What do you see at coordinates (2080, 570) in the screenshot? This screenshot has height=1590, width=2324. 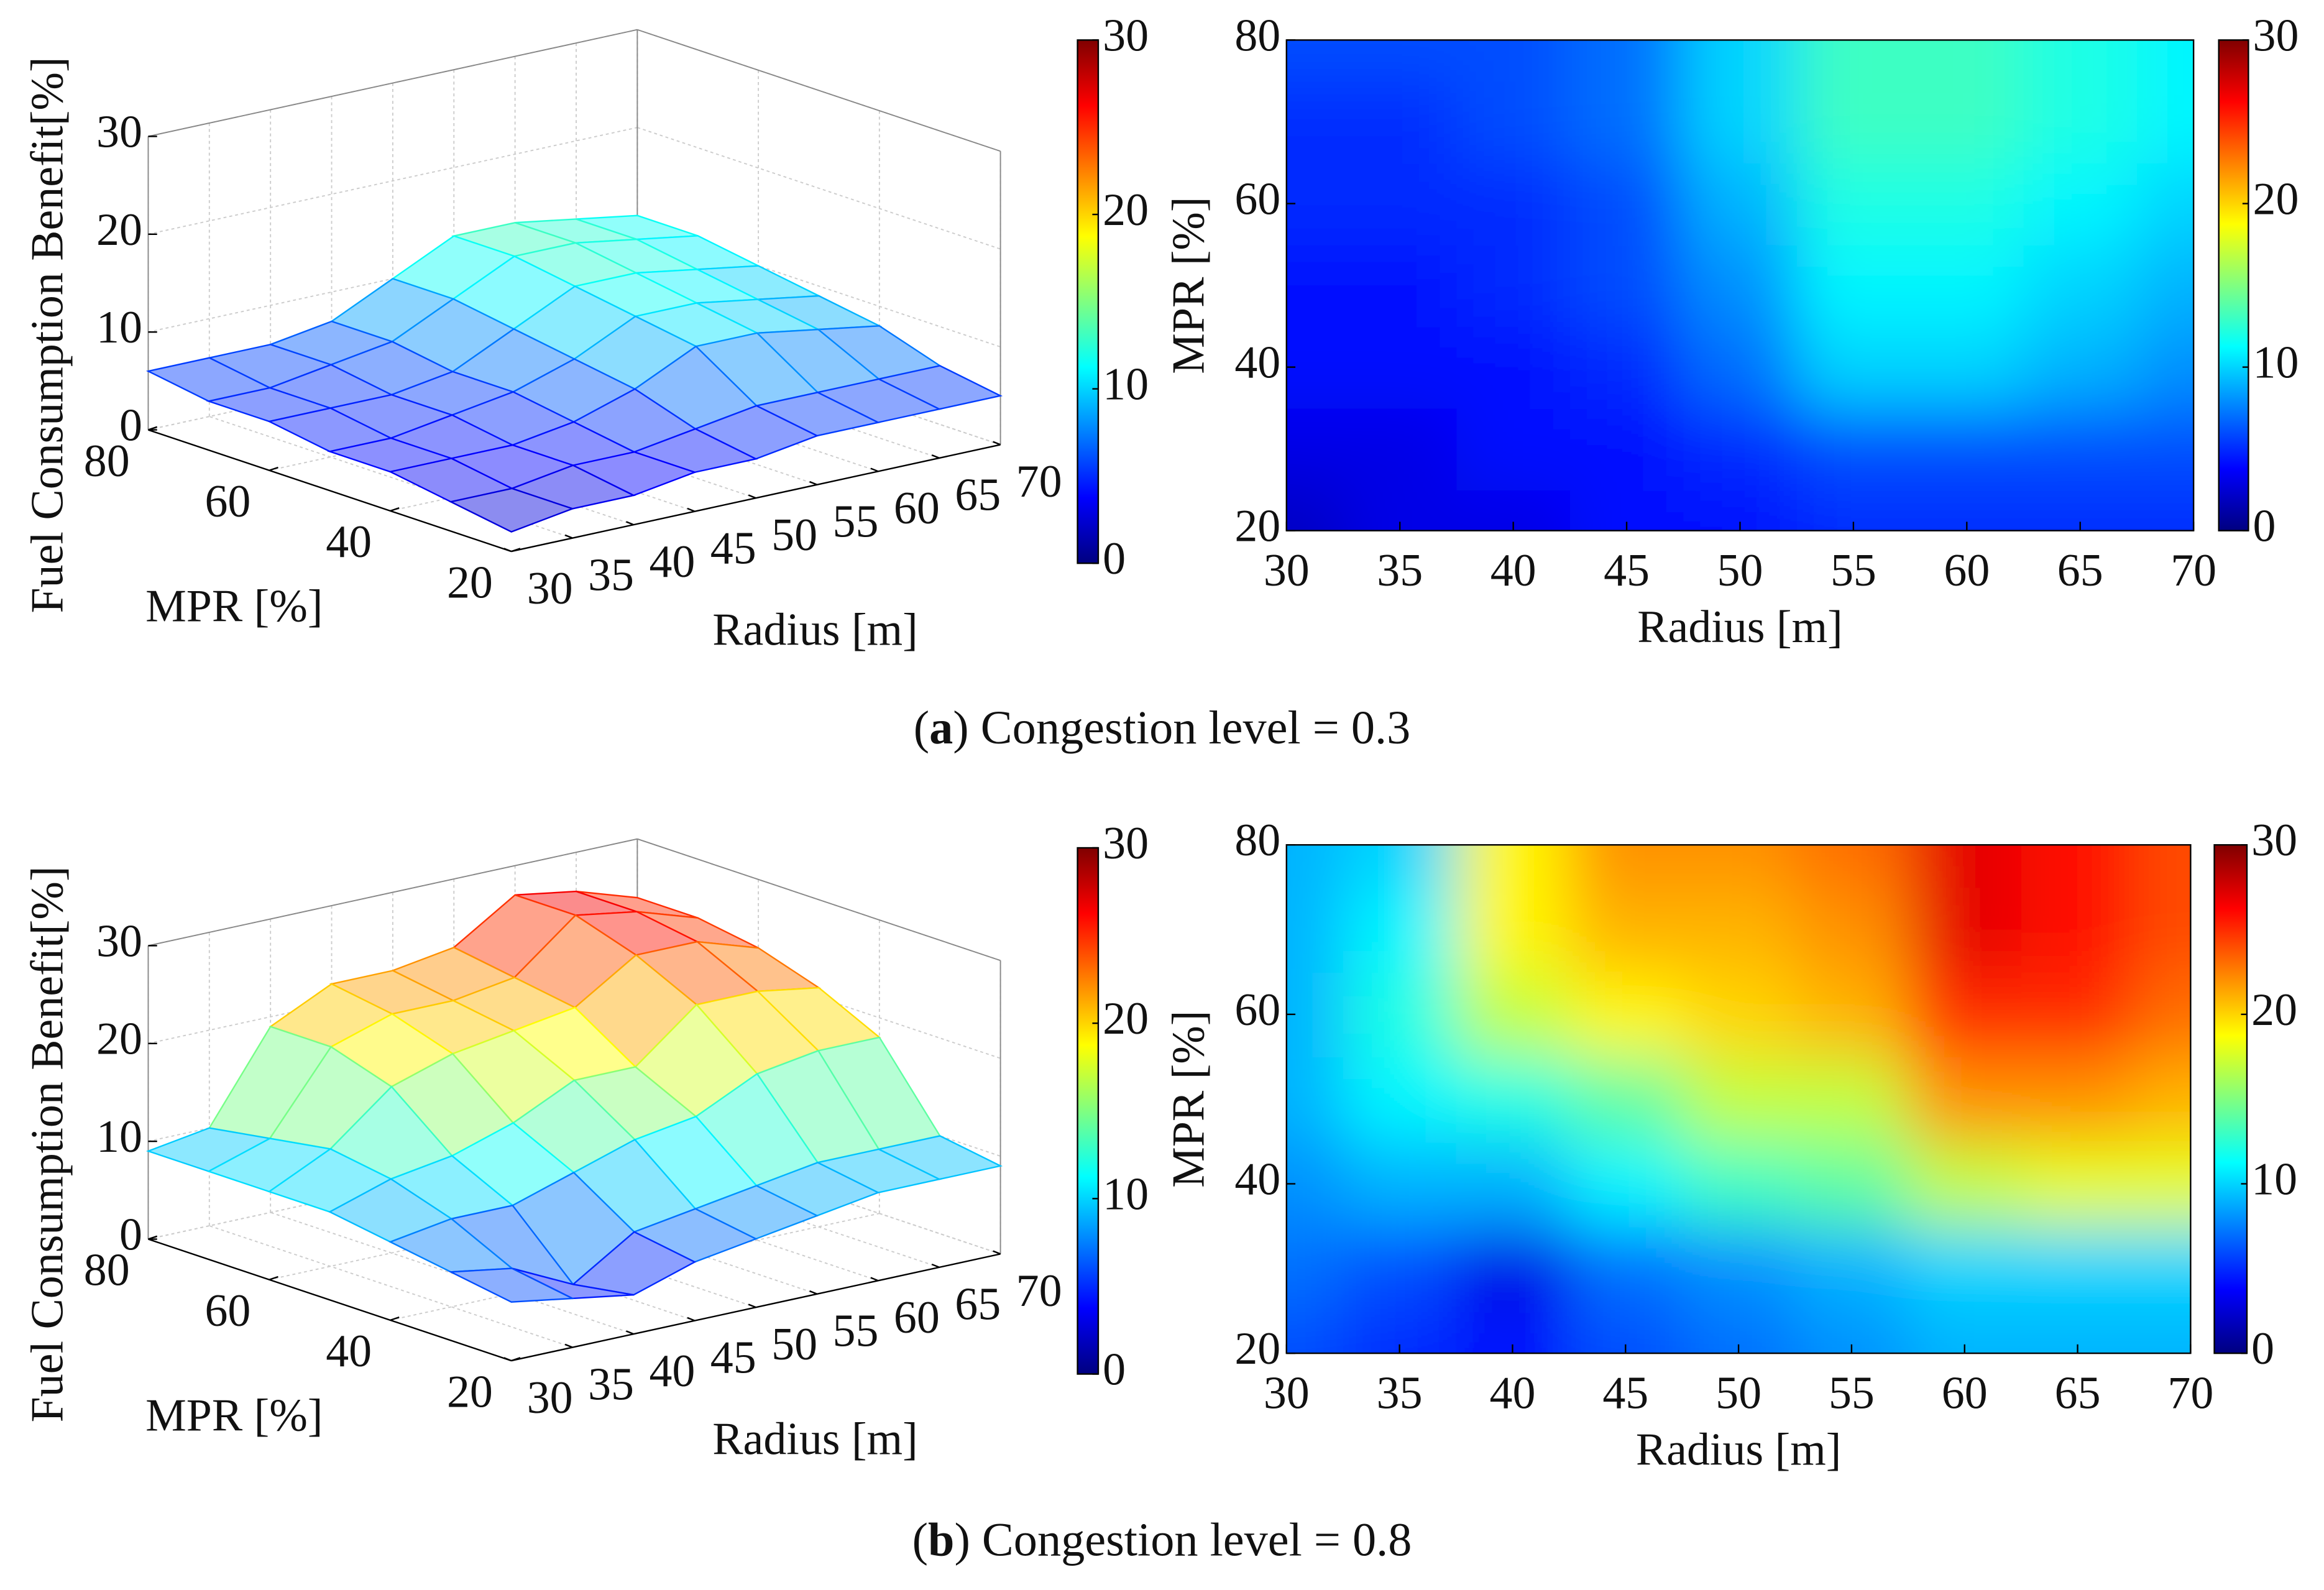 I see `x-tick-label: 65` at bounding box center [2080, 570].